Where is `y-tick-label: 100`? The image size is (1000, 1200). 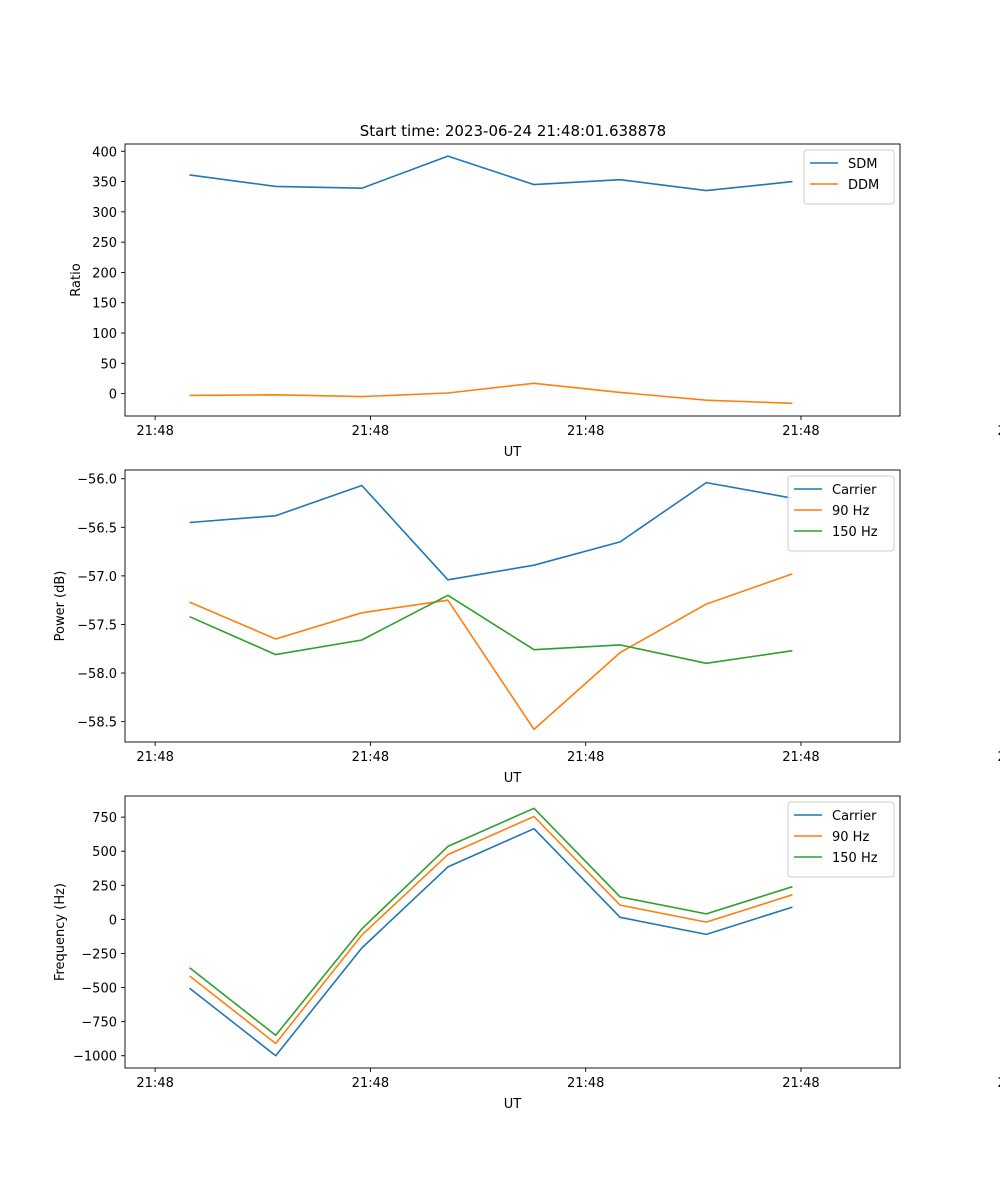
y-tick-label: 100 is located at coordinates (104, 334).